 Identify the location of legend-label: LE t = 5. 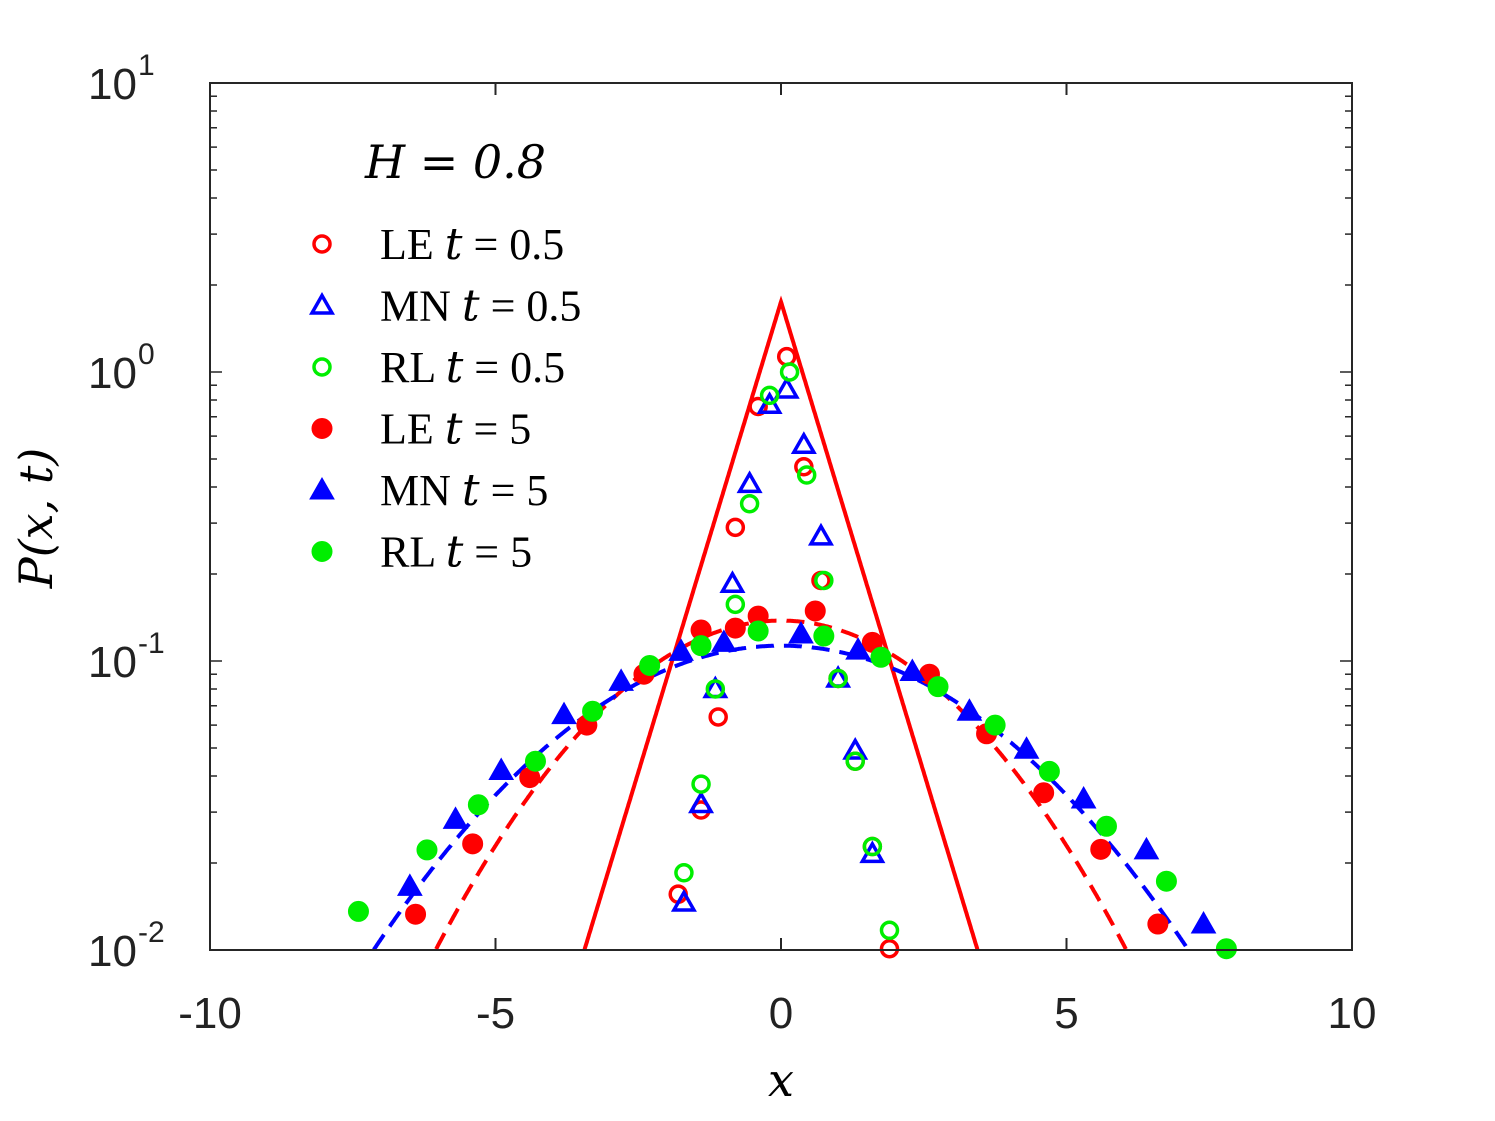
(455, 429).